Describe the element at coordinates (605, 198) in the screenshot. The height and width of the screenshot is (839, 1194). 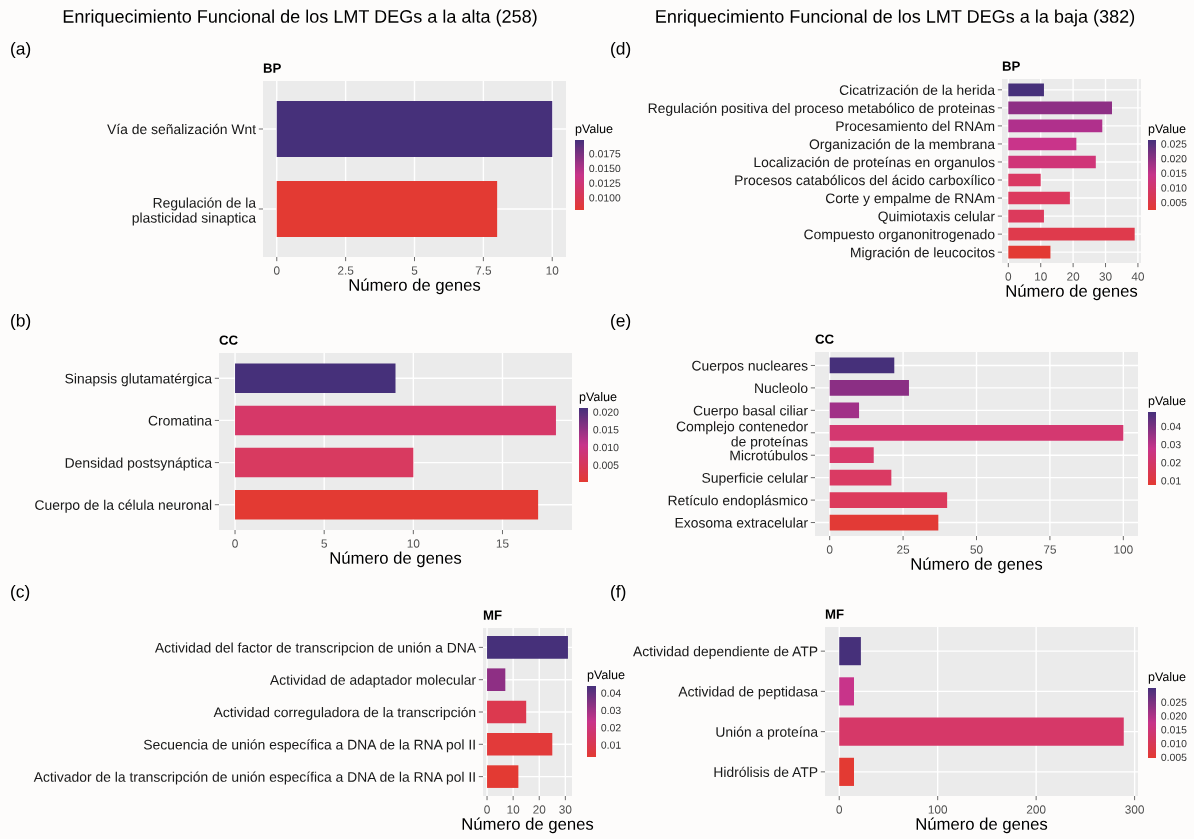
I see `color-bar-label: 0.0100` at that location.